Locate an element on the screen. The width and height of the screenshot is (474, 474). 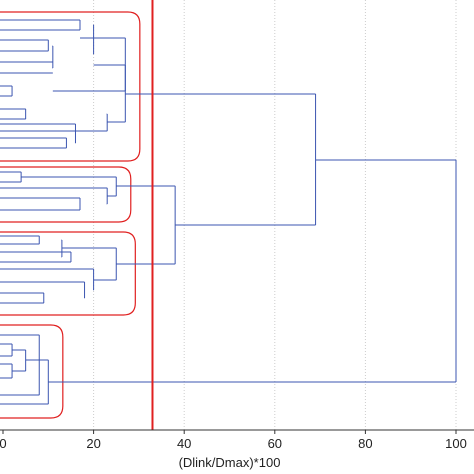
x-tick-label: 80 is located at coordinates (365, 443).